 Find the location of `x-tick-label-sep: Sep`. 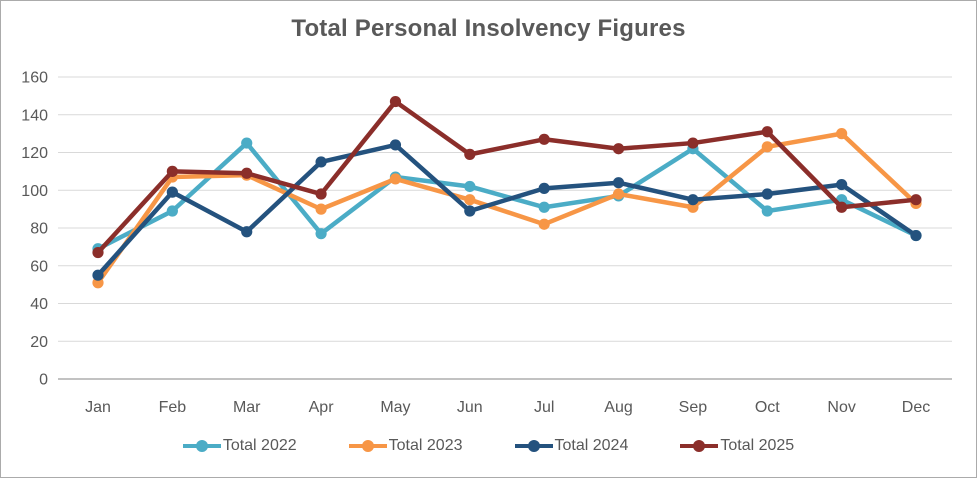

x-tick-label-sep: Sep is located at coordinates (693, 407).